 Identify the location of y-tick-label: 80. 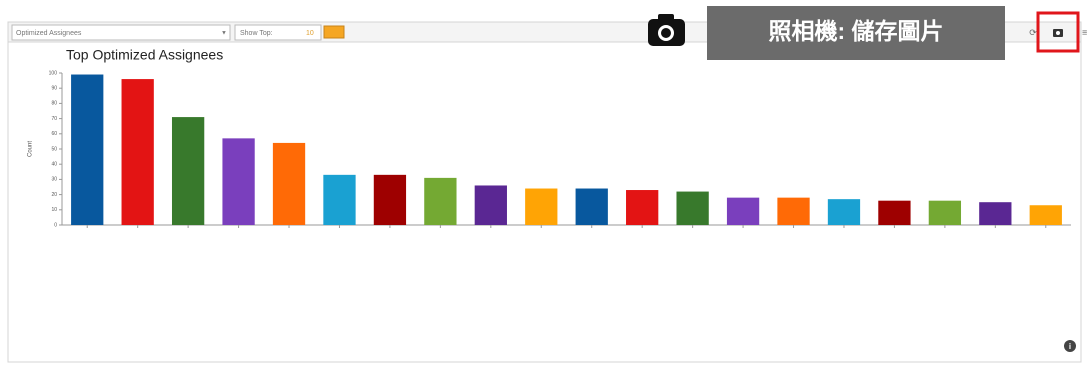
(54, 104).